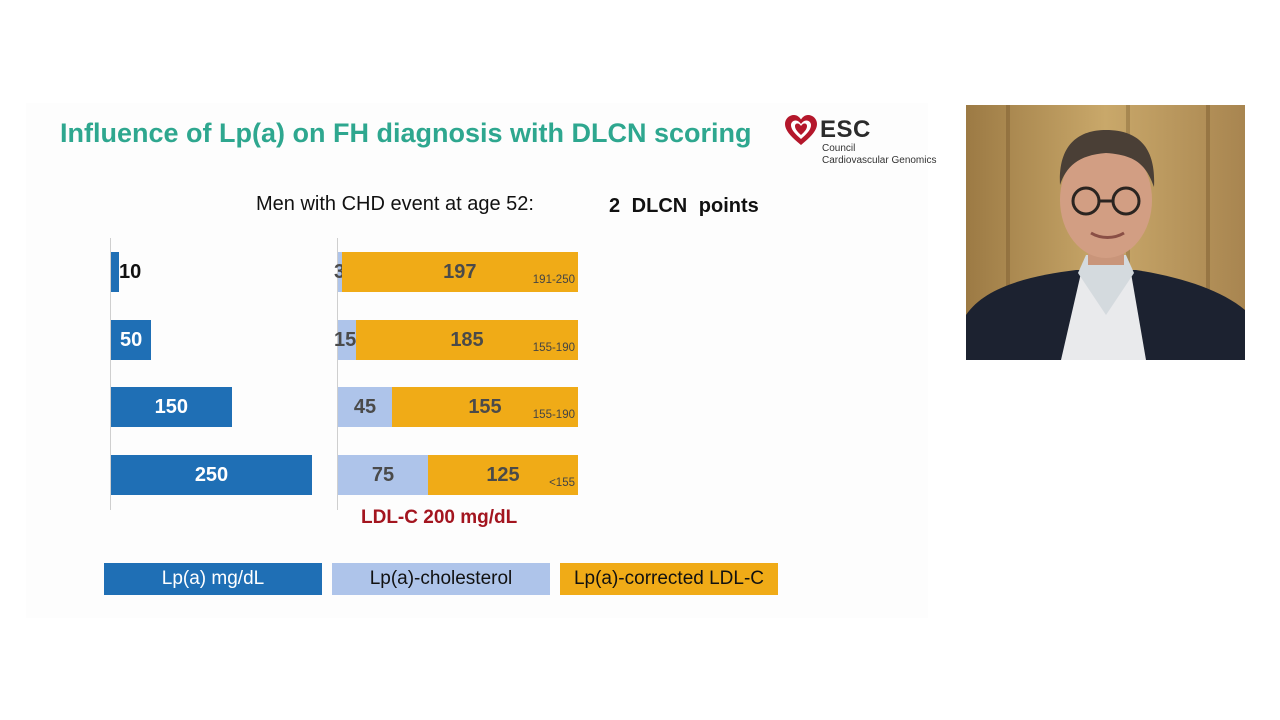 Image resolution: width=1280 pixels, height=720 pixels. I want to click on lp-a-chol-value-label: 15, so click(345, 340).